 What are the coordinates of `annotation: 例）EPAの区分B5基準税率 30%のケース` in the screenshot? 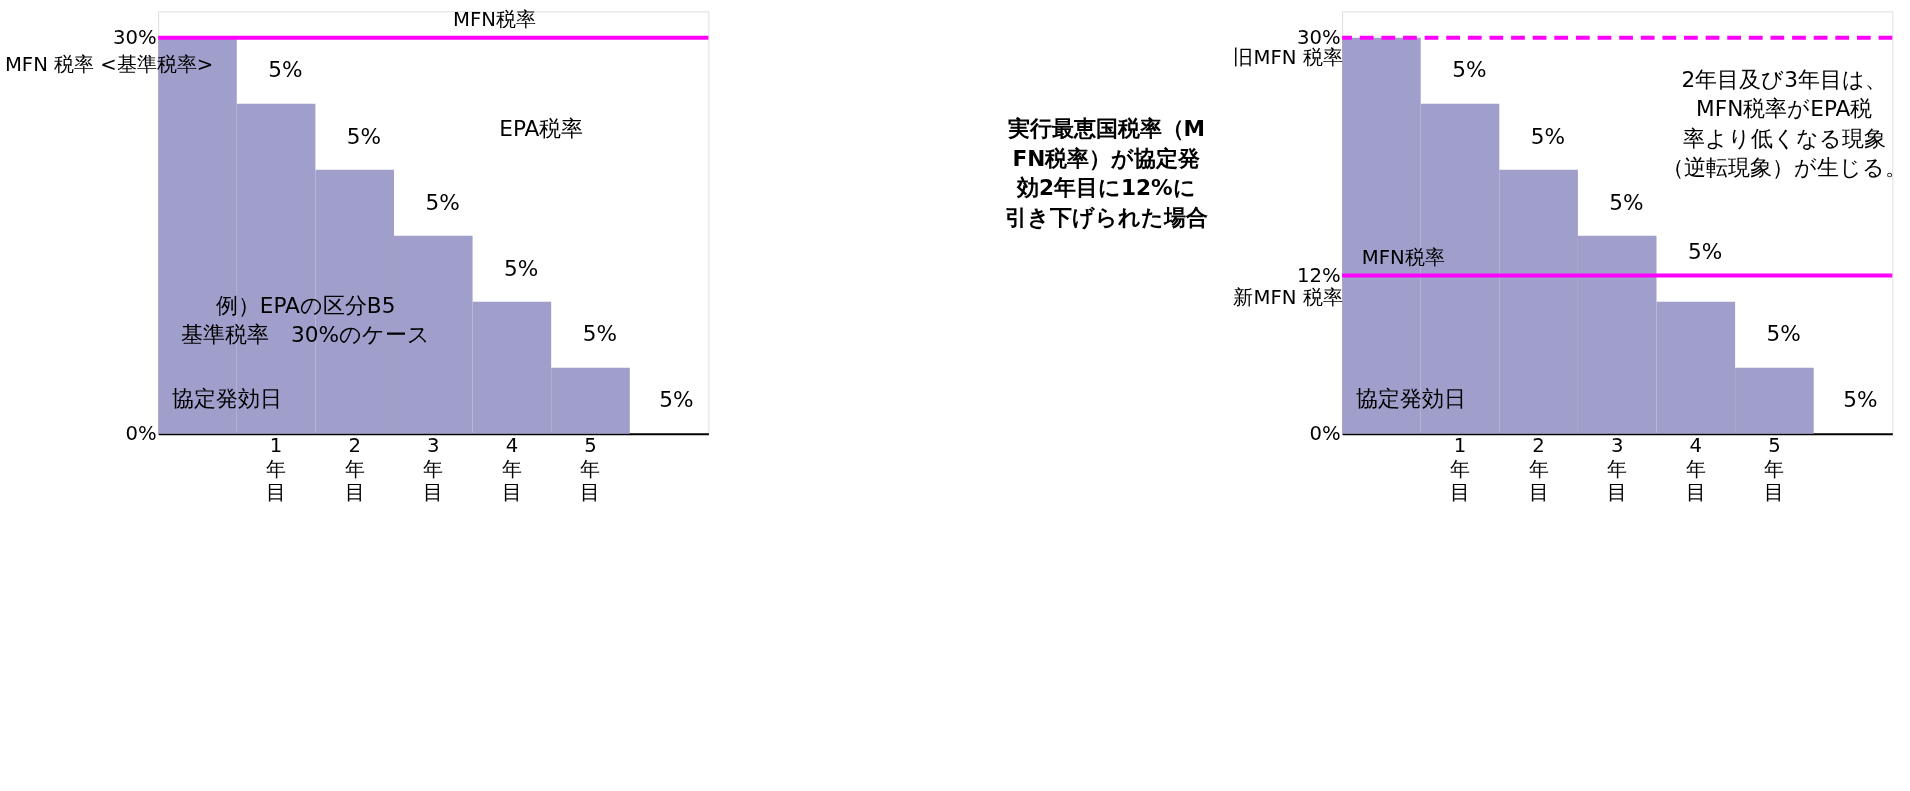 It's located at (306, 320).